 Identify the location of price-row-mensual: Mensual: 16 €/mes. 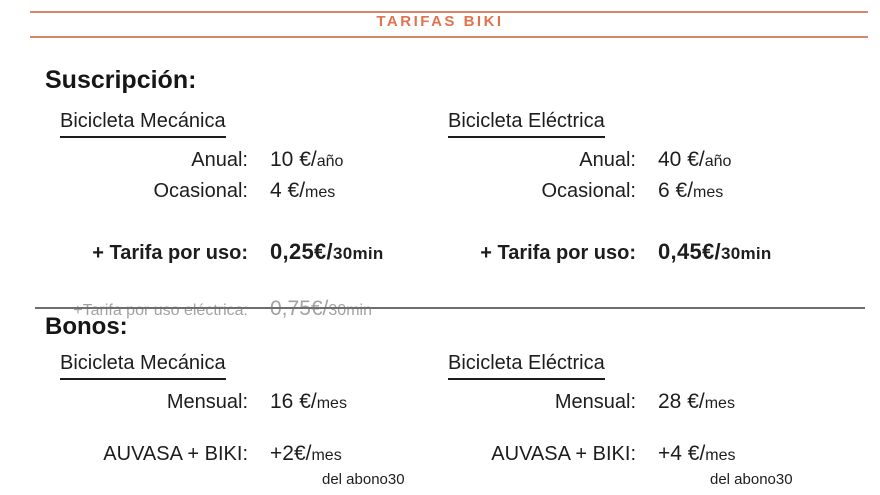
(245, 402).